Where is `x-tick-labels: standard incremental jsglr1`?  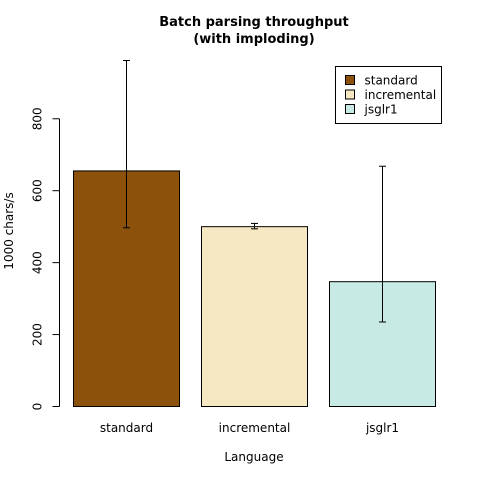 x-tick-labels: standard incremental jsglr1 is located at coordinates (249, 428).